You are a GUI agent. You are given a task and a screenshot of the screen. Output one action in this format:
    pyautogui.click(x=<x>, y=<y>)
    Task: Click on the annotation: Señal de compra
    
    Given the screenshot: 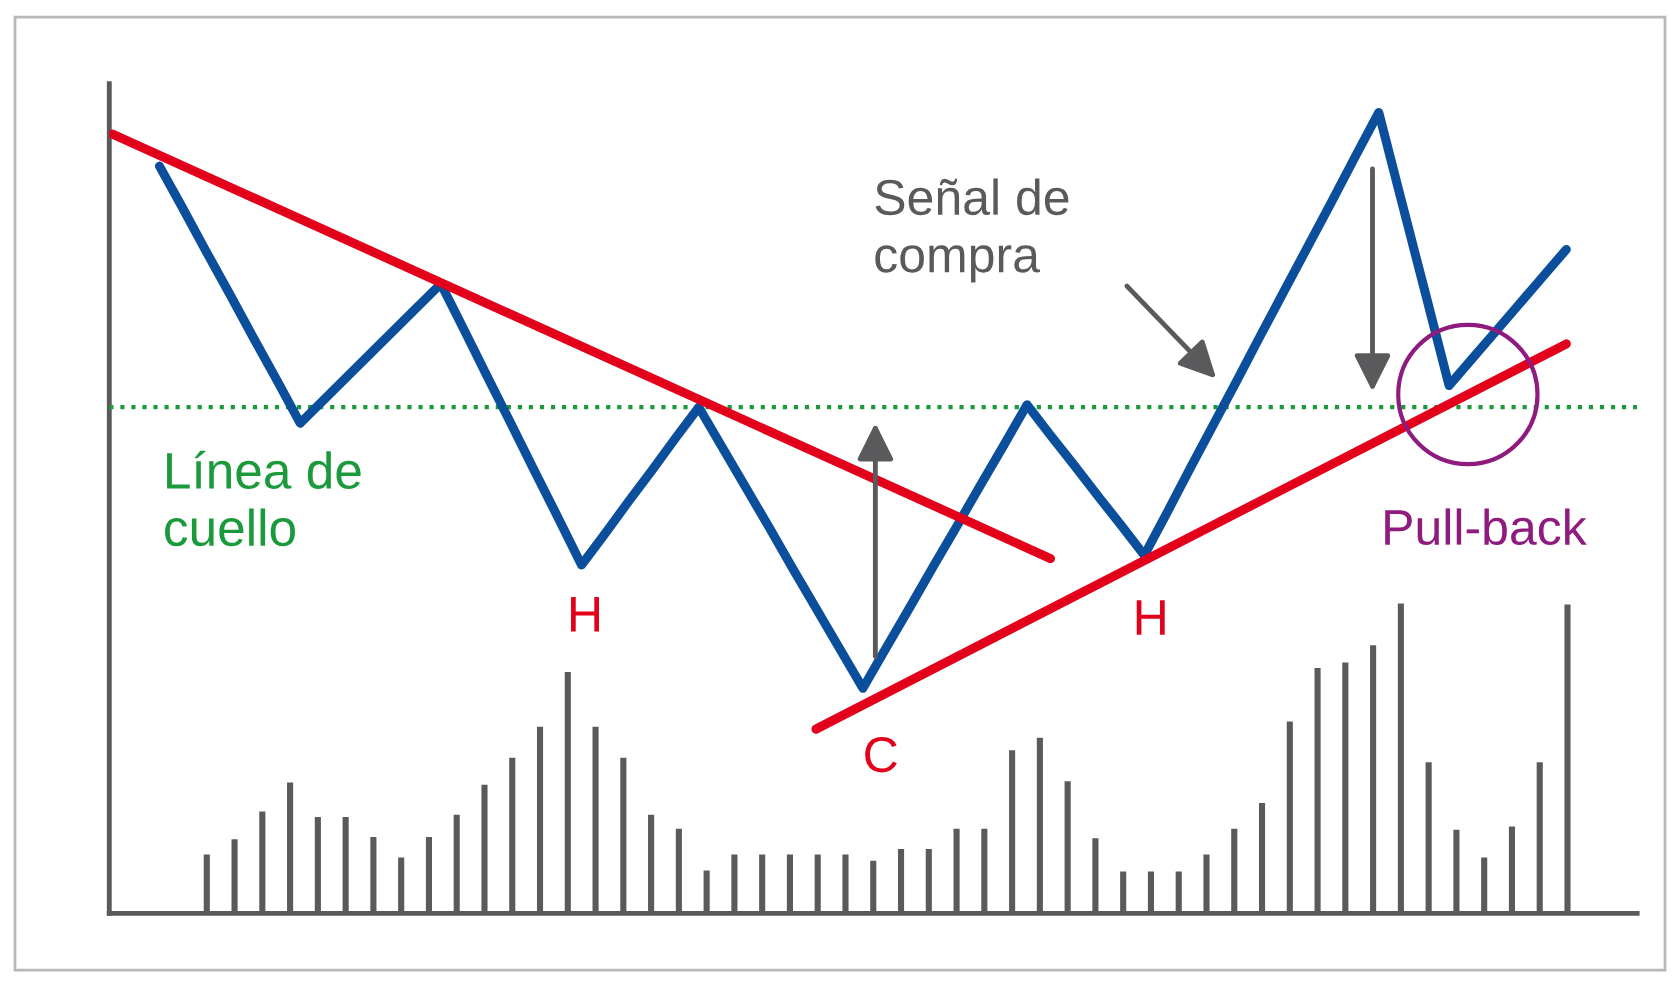 What is the action you would take?
    pyautogui.click(x=972, y=230)
    